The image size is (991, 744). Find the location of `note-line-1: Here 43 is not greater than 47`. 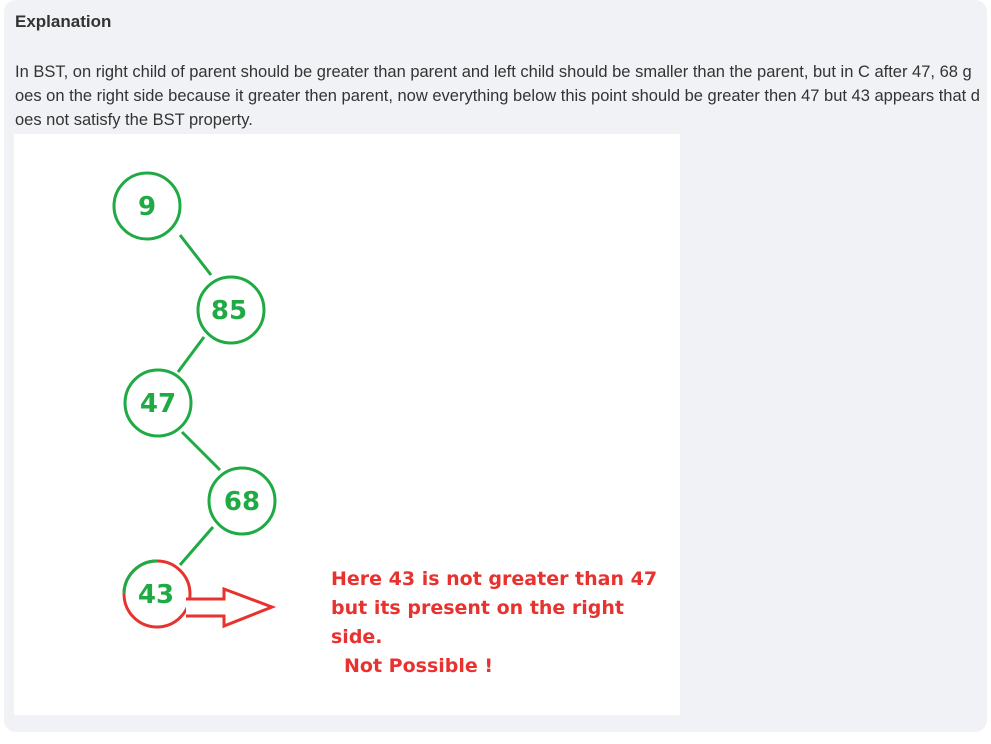

note-line-1: Here 43 is not greater than 47 is located at coordinates (494, 579).